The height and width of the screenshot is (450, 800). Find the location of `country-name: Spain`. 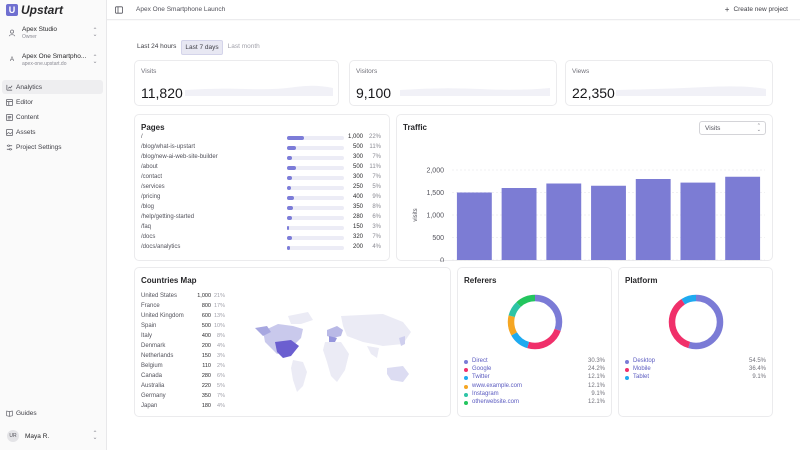

country-name: Spain is located at coordinates (149, 326).